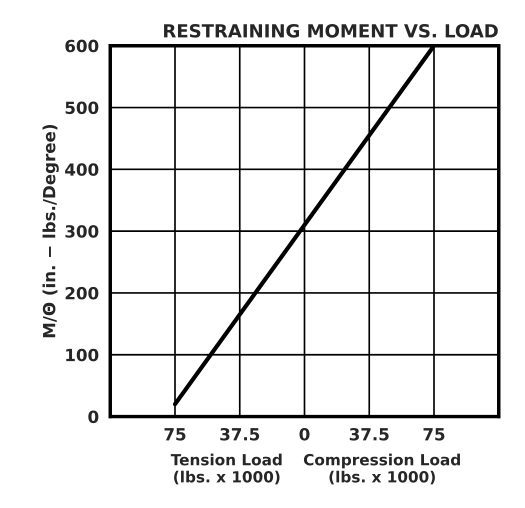  I want to click on y-axis-title: M/Θ (in. − lbs./Degree), so click(50, 231).